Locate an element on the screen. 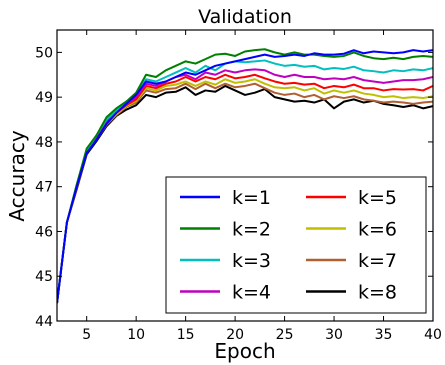 This screenshot has width=445, height=365. x-tick-label: 15 is located at coordinates (186, 335).